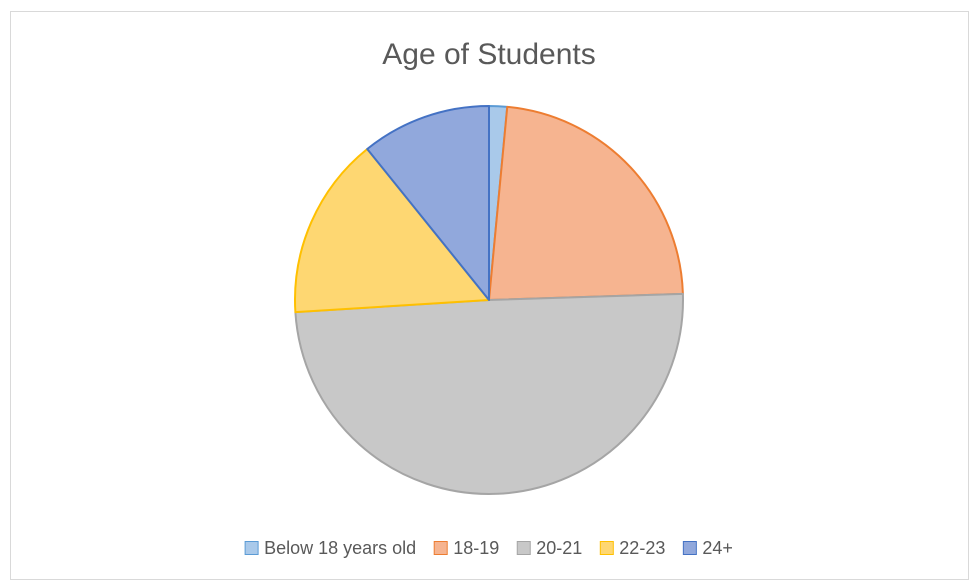  I want to click on legend-label: 20-21, so click(559, 548).